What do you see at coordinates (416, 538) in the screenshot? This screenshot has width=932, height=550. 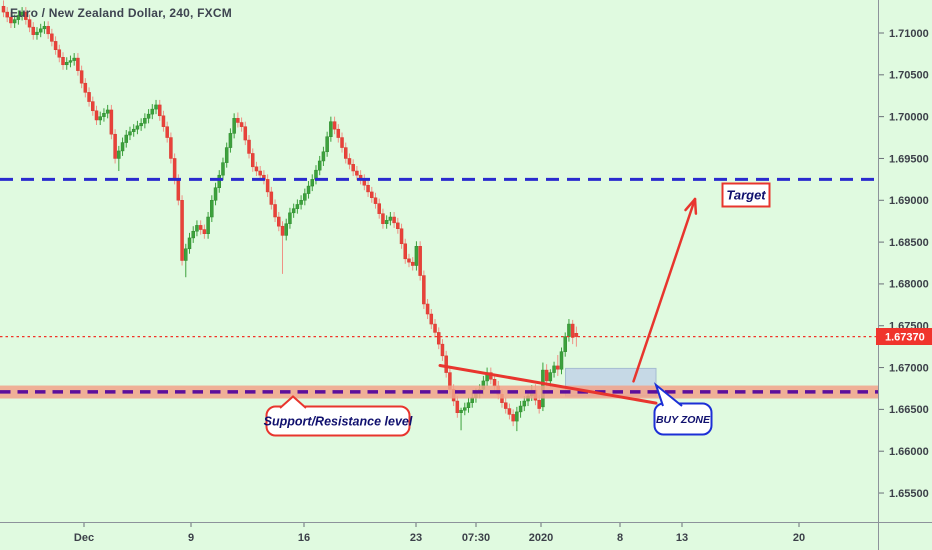 I see `x-tick-label: 23` at bounding box center [416, 538].